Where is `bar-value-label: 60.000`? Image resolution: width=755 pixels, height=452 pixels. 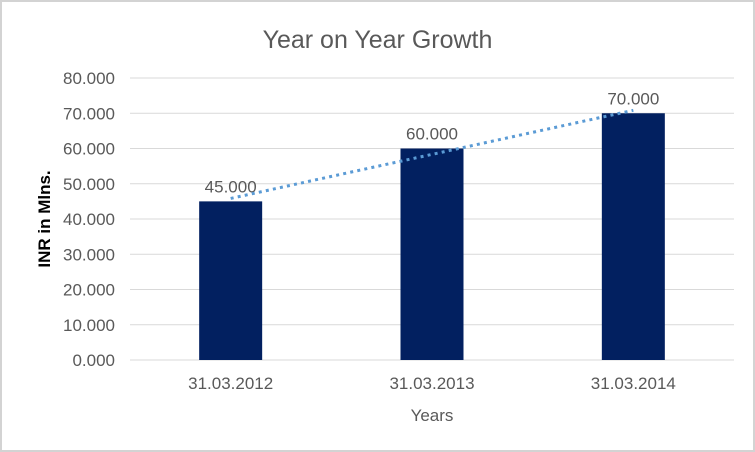
bar-value-label: 60.000 is located at coordinates (432, 134).